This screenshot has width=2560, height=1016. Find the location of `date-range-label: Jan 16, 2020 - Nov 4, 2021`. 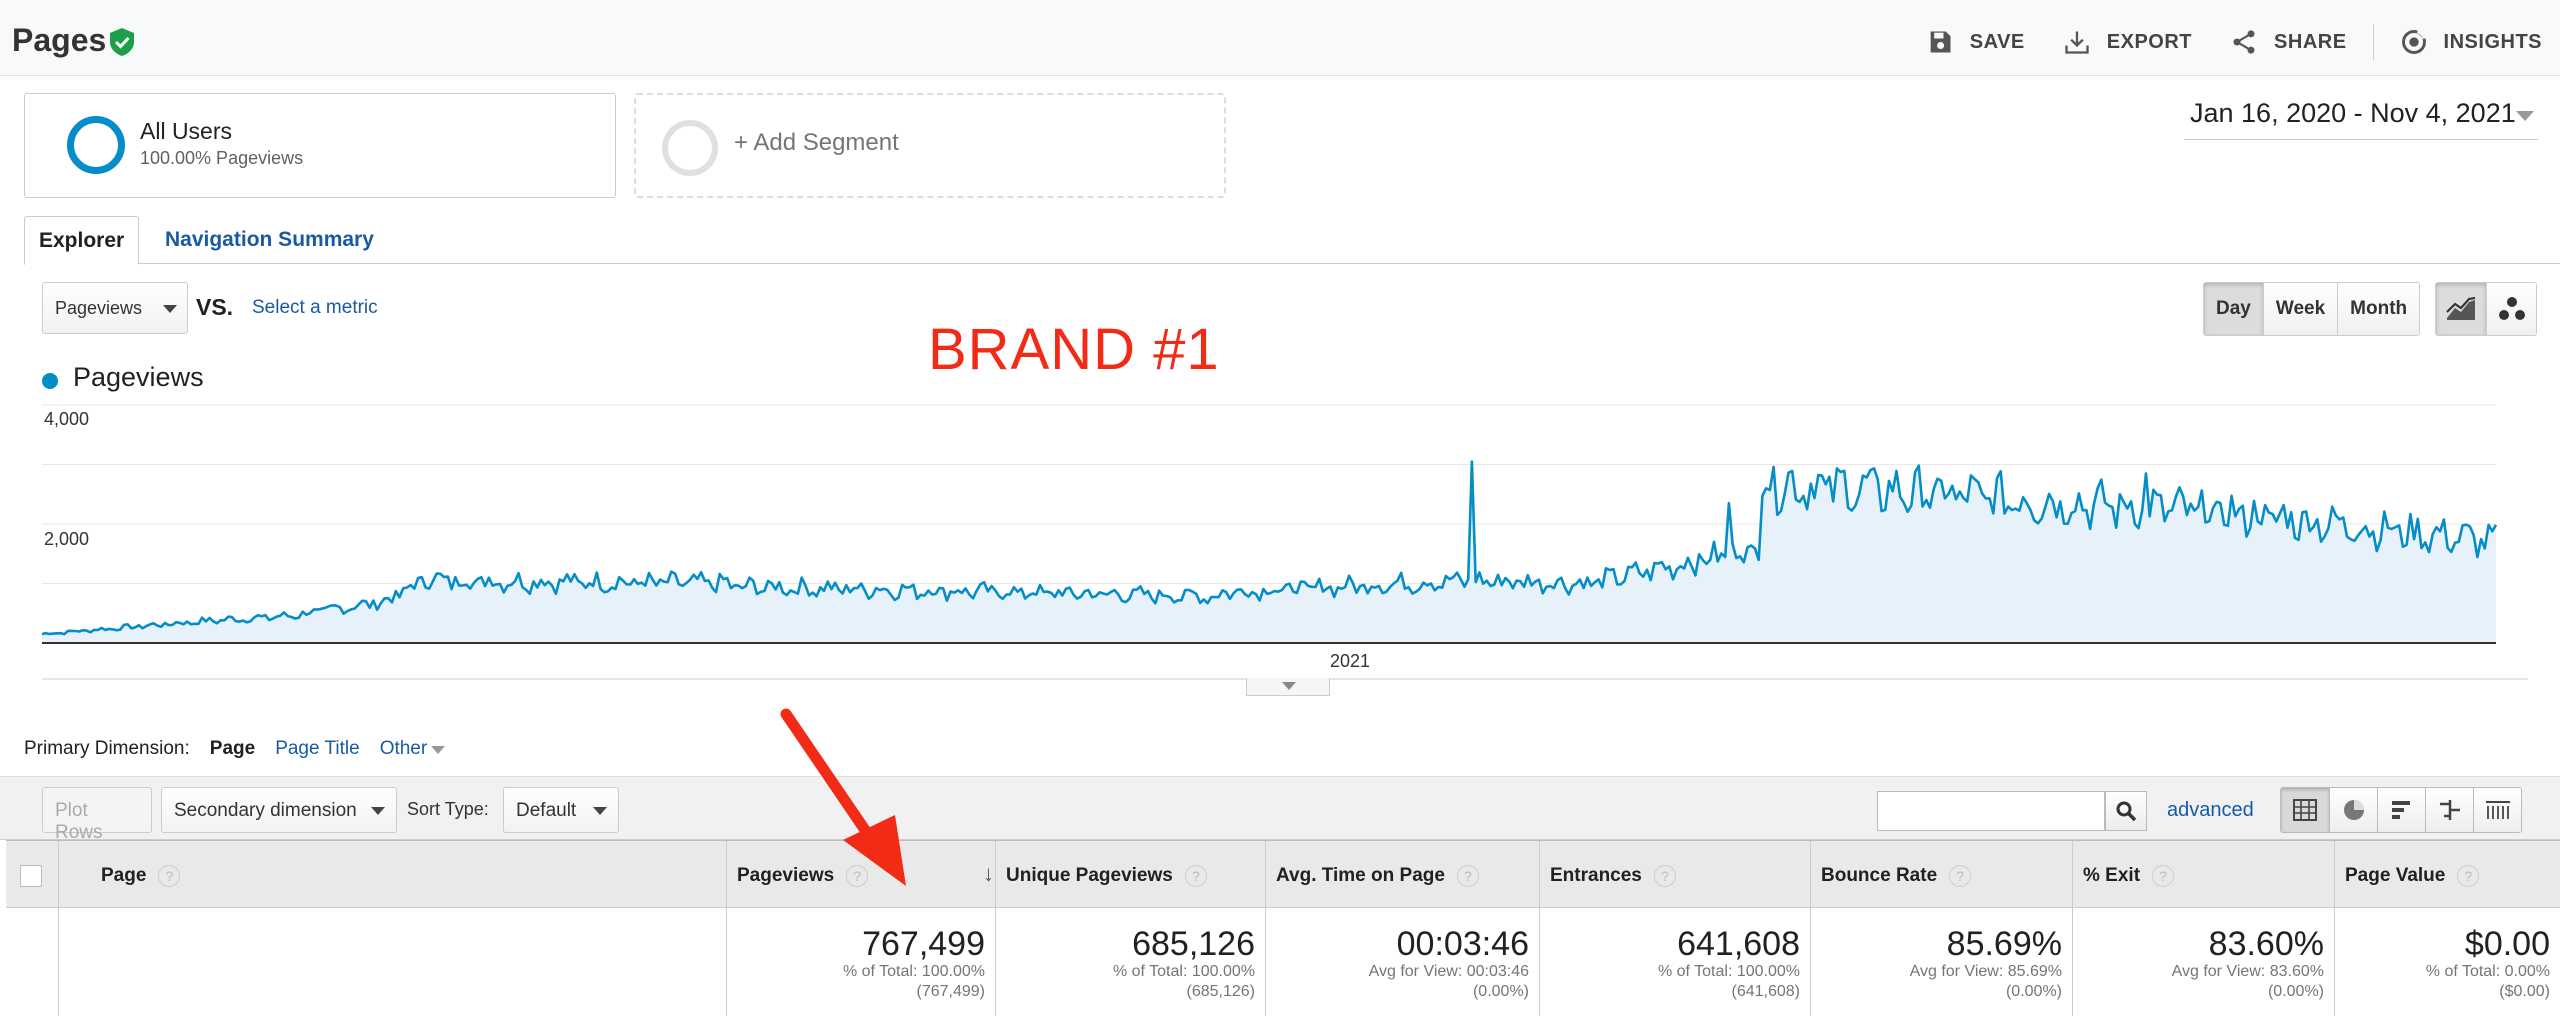

date-range-label: Jan 16, 2020 - Nov 4, 2021 is located at coordinates (2353, 113).